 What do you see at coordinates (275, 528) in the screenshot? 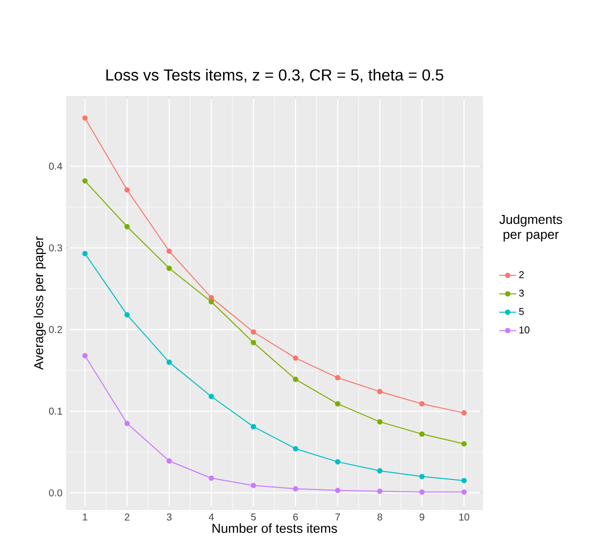
I see `x-axis-title: Number of tests items` at bounding box center [275, 528].